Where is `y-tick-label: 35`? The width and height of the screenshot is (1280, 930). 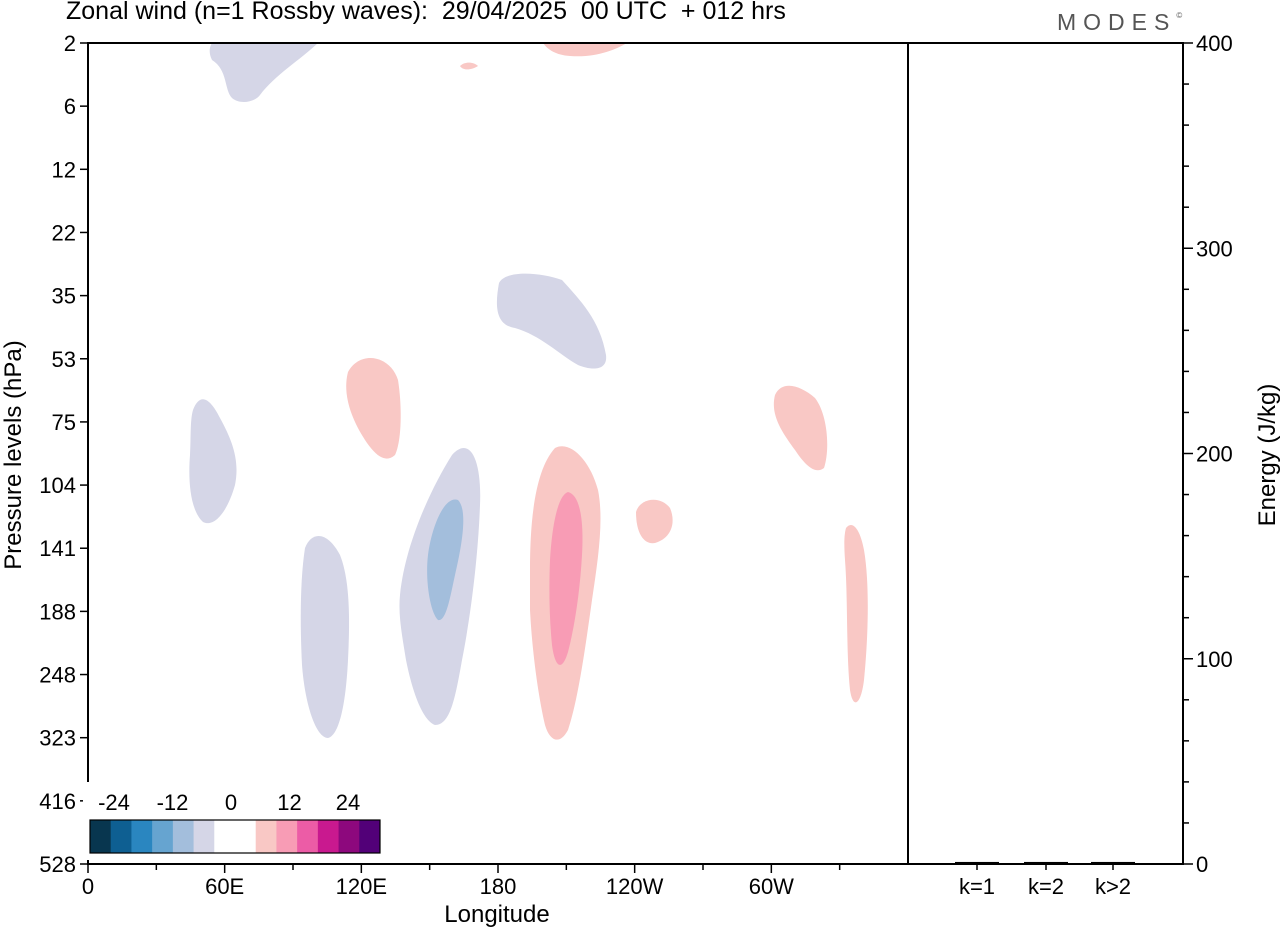 y-tick-label: 35 is located at coordinates (64, 296).